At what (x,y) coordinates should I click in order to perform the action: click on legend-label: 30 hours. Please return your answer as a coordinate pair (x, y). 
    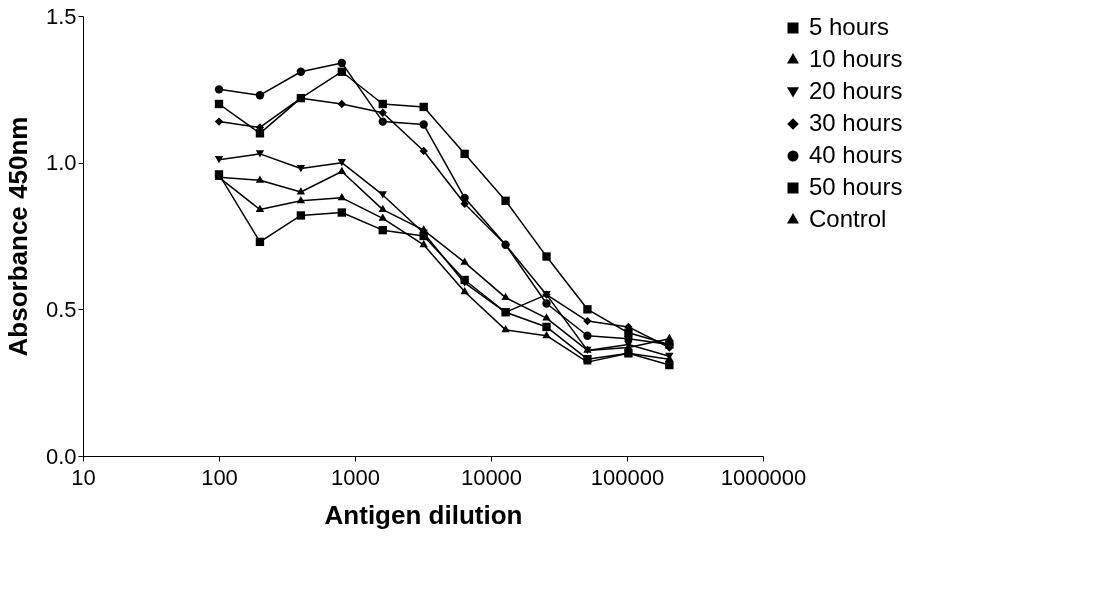
    Looking at the image, I should click on (856, 122).